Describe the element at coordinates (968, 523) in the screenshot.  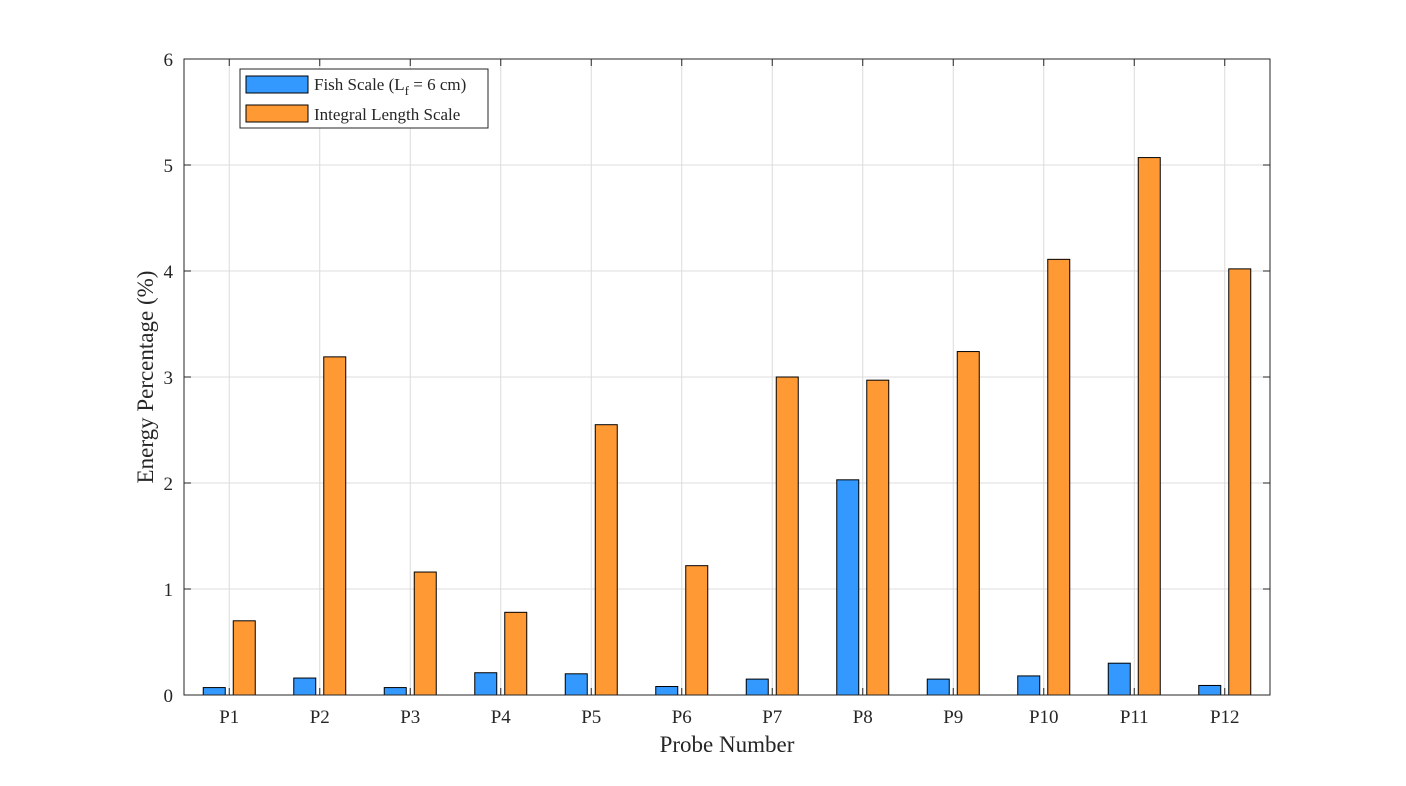
I see `bar-integral-length-scale-p9` at that location.